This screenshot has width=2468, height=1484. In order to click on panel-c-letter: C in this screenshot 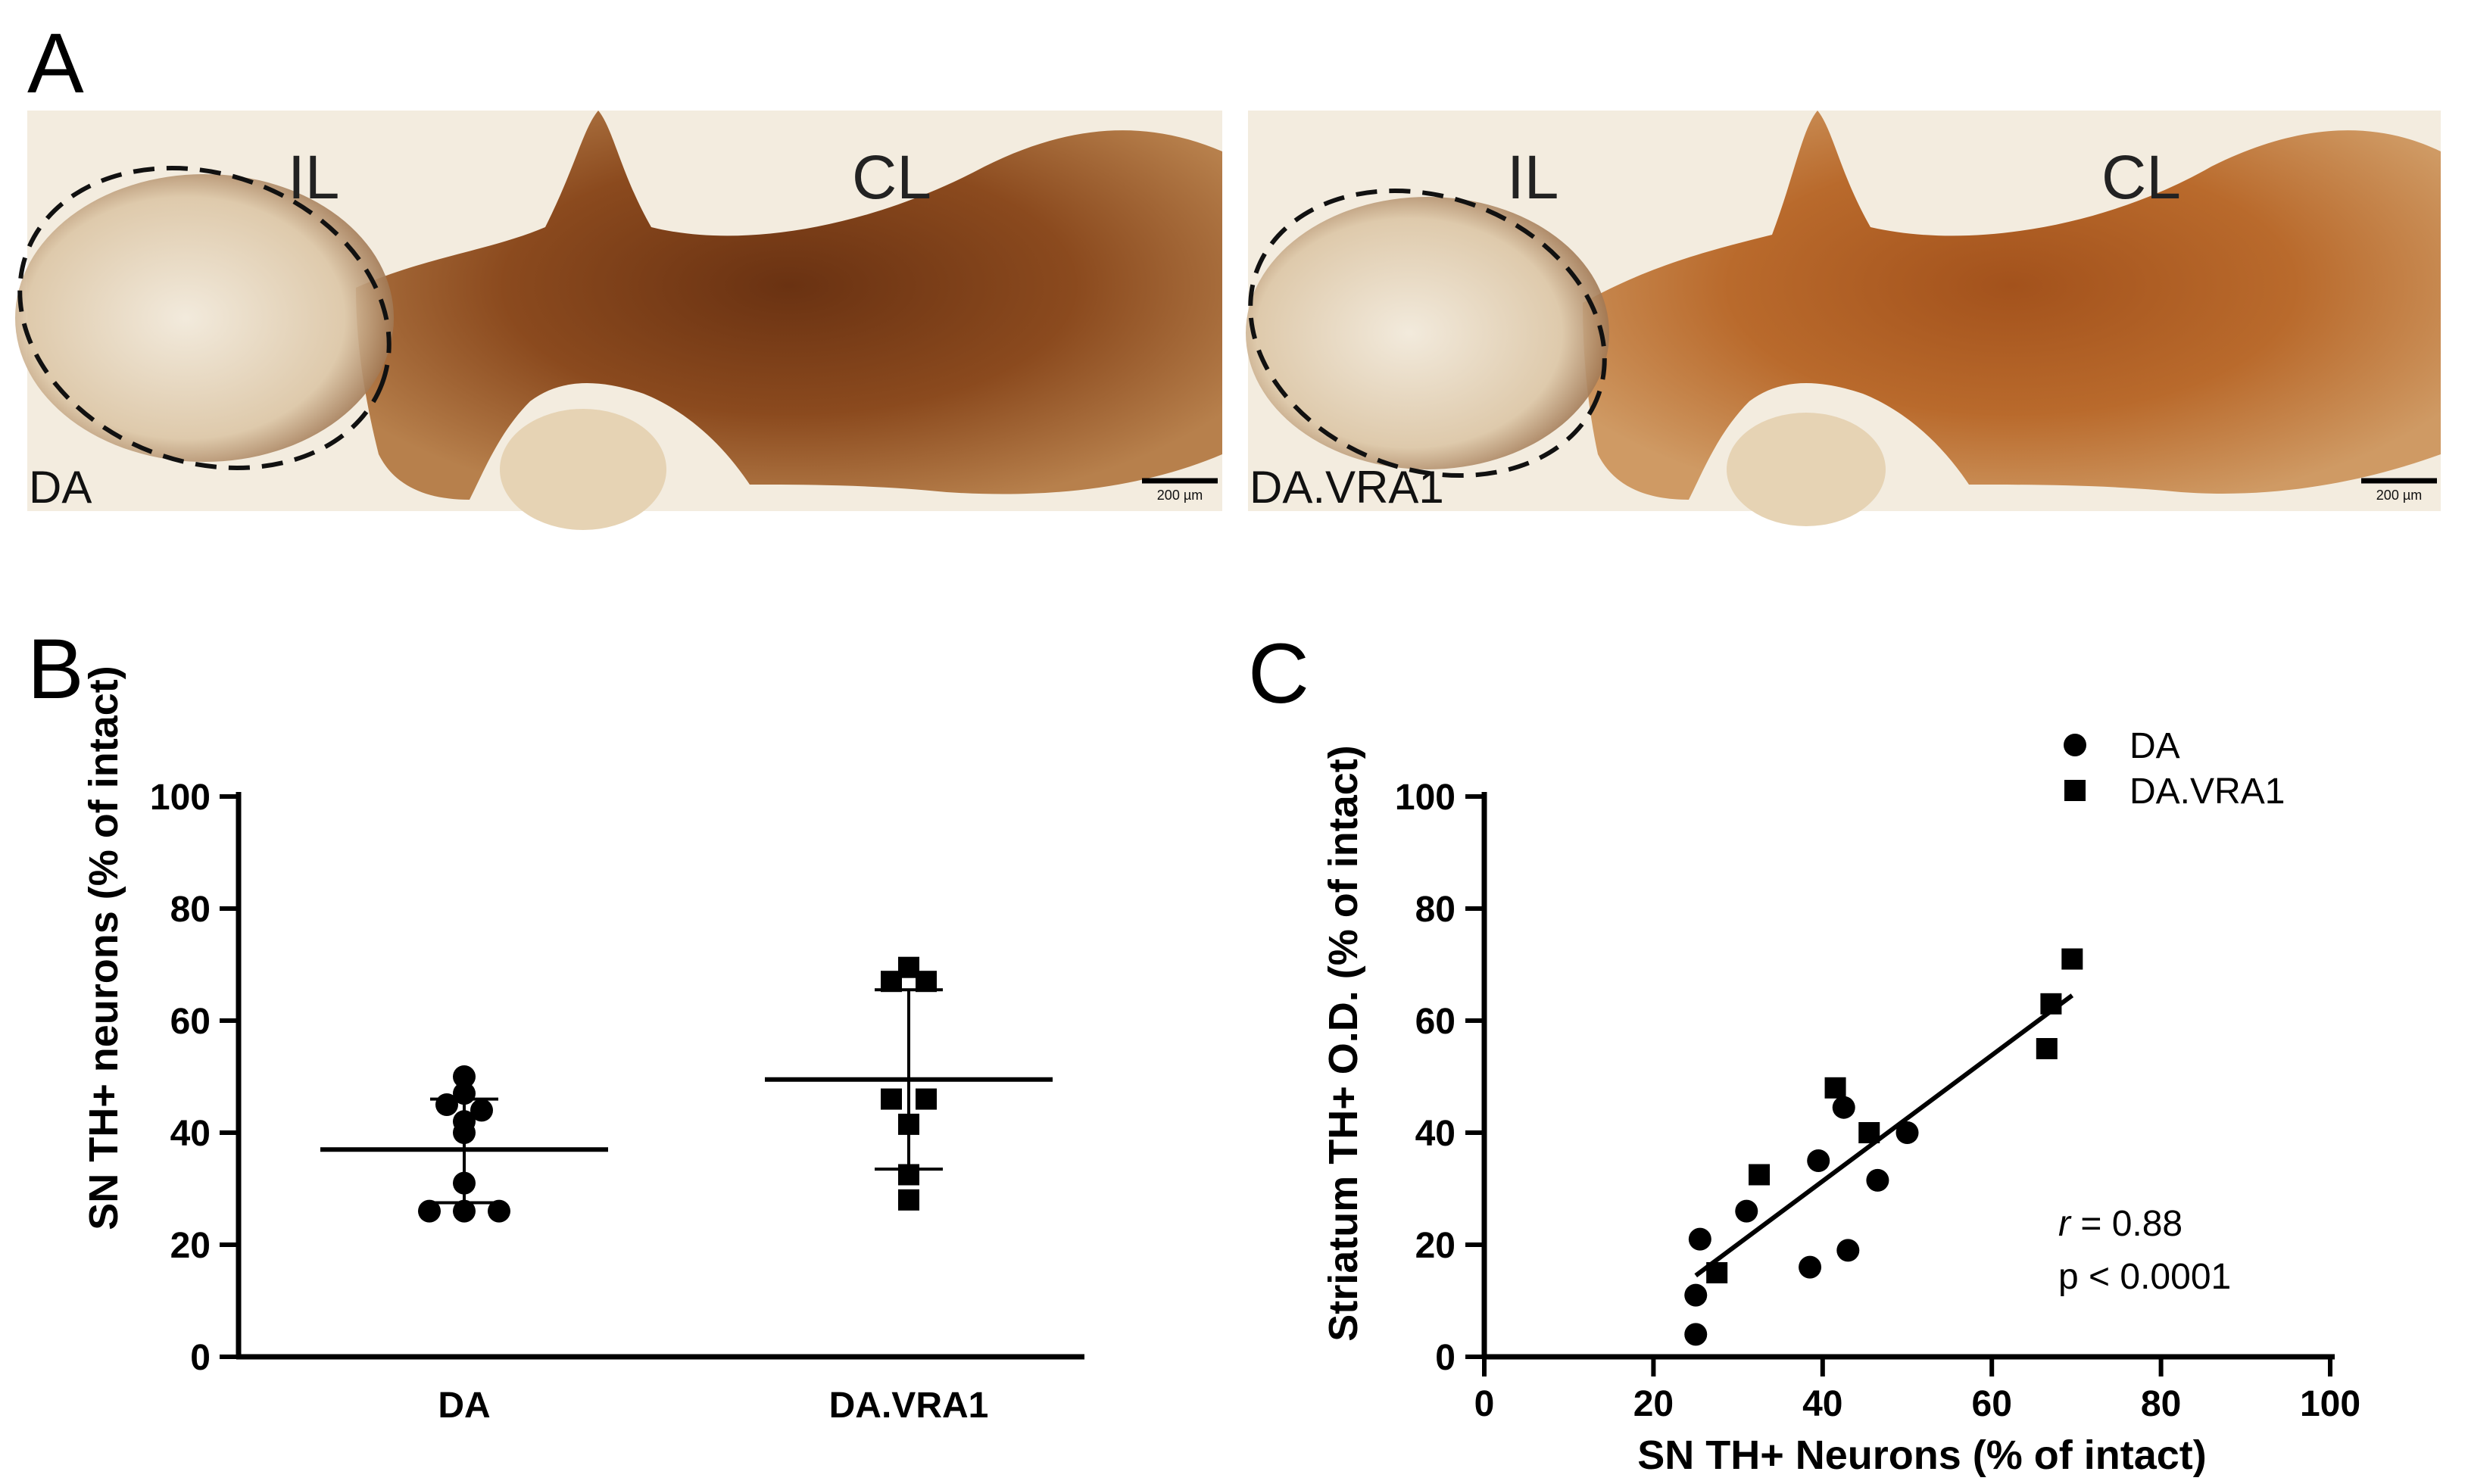, I will do `click(1278, 673)`.